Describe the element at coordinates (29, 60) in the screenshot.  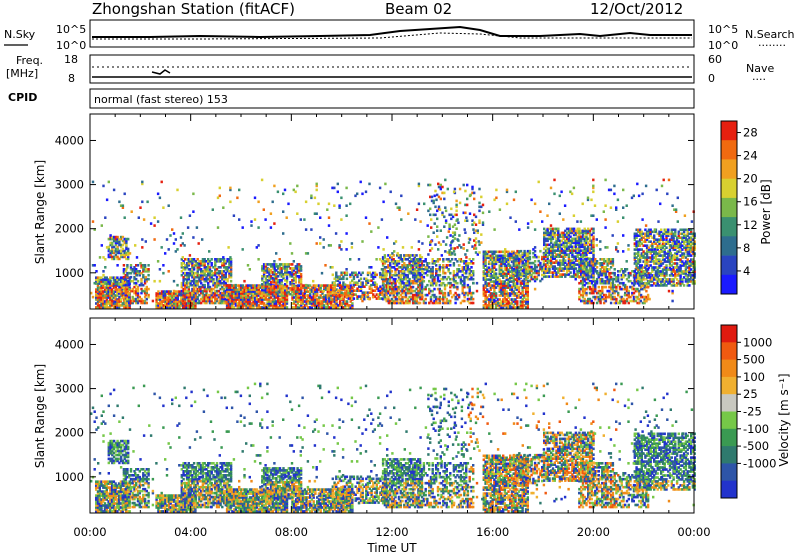
I see `freq-label: Freq.` at that location.